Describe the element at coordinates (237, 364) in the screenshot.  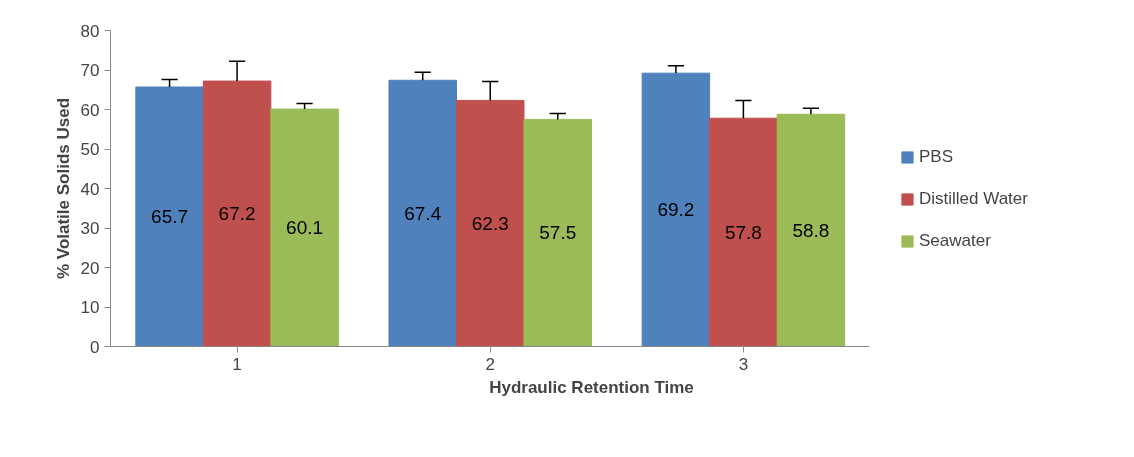
I see `x-tick-label: 1` at that location.